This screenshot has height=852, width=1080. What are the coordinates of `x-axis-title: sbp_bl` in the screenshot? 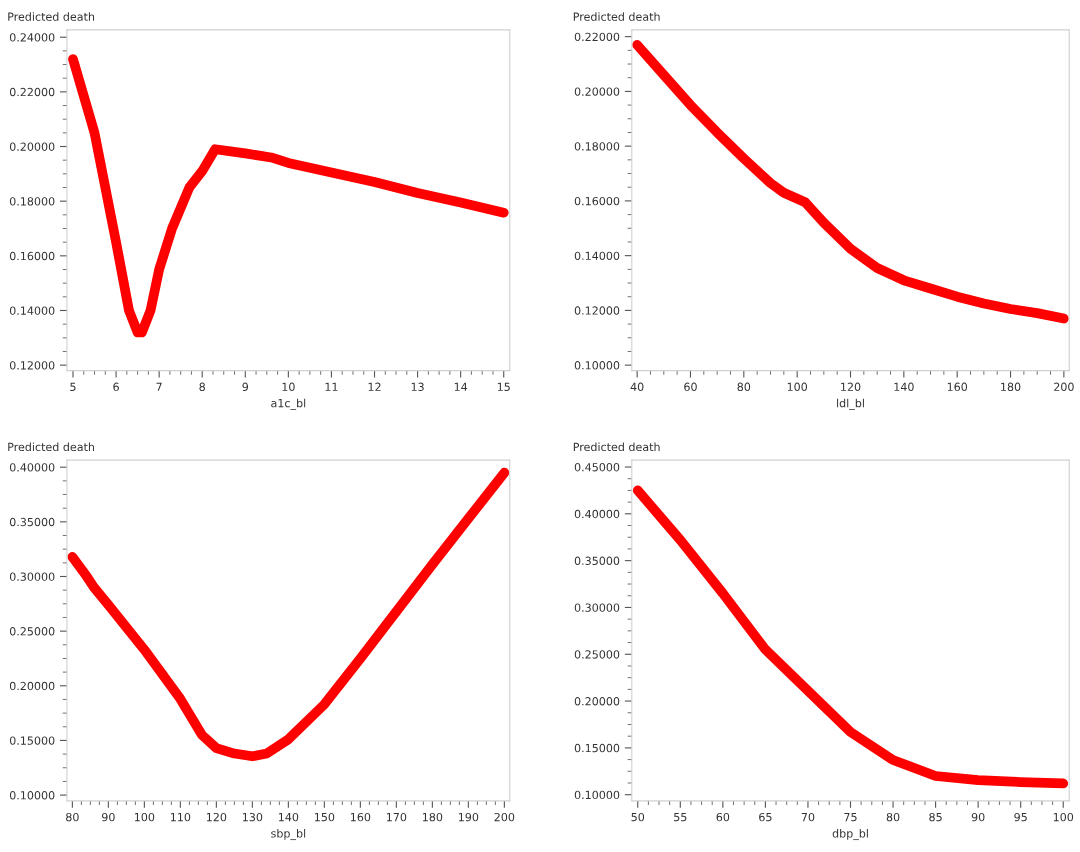 It's located at (288, 834).